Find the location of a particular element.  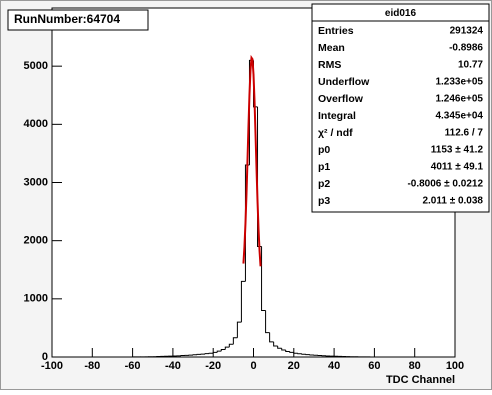

stats-value: 1.246e+05 is located at coordinates (459, 99).